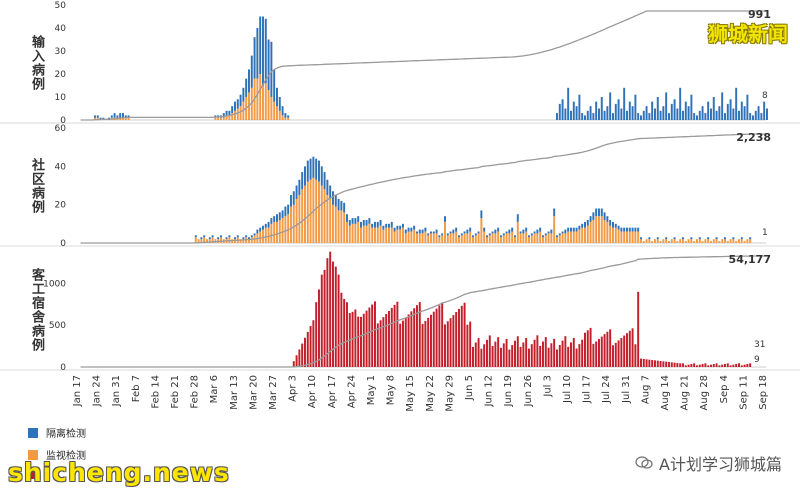 This screenshot has height=497, width=800. I want to click on panel-title-dormitory: 客工宿舍病例, so click(36, 310).